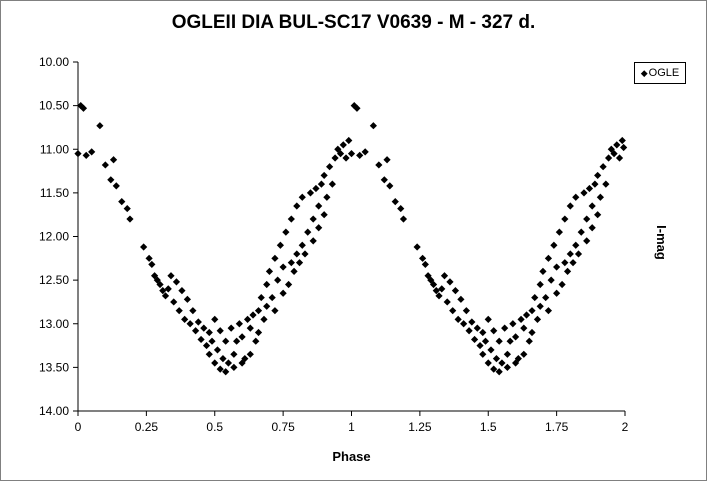 The width and height of the screenshot is (707, 481). Describe the element at coordinates (420, 427) in the screenshot. I see `x-tick-label: 1.25` at that location.